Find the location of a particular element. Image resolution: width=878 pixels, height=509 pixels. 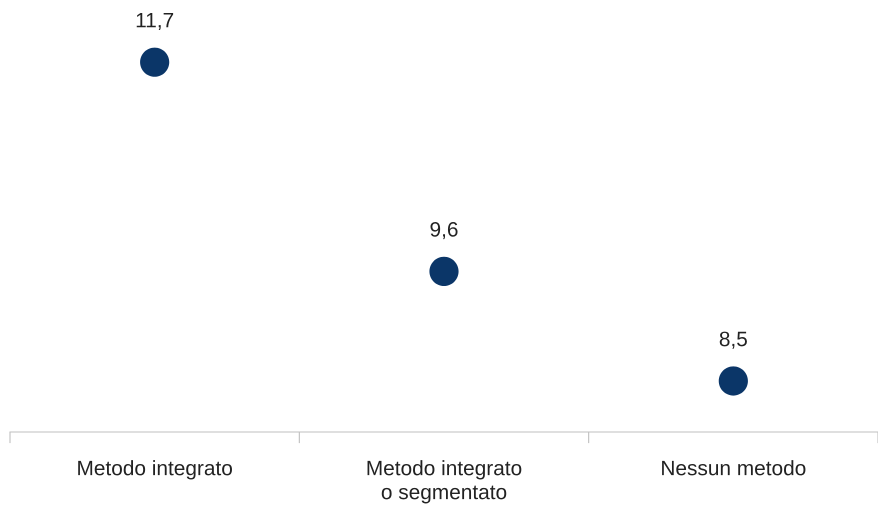

x-tick-label: Nessun metodo is located at coordinates (734, 468).